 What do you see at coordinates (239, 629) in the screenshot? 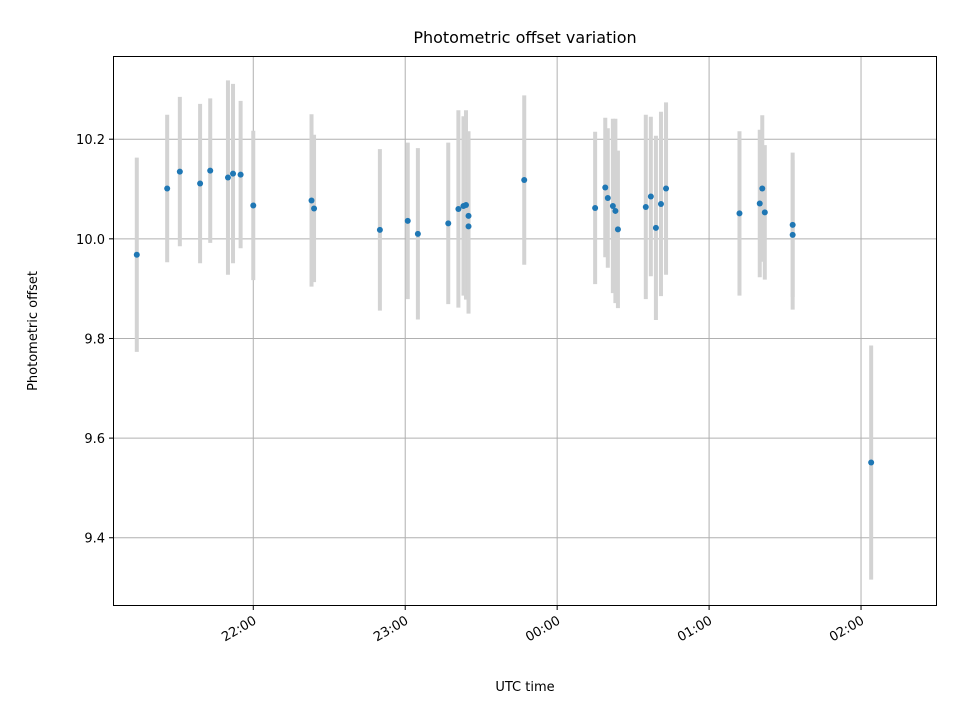
I see `x-tick-label: 22:00` at bounding box center [239, 629].